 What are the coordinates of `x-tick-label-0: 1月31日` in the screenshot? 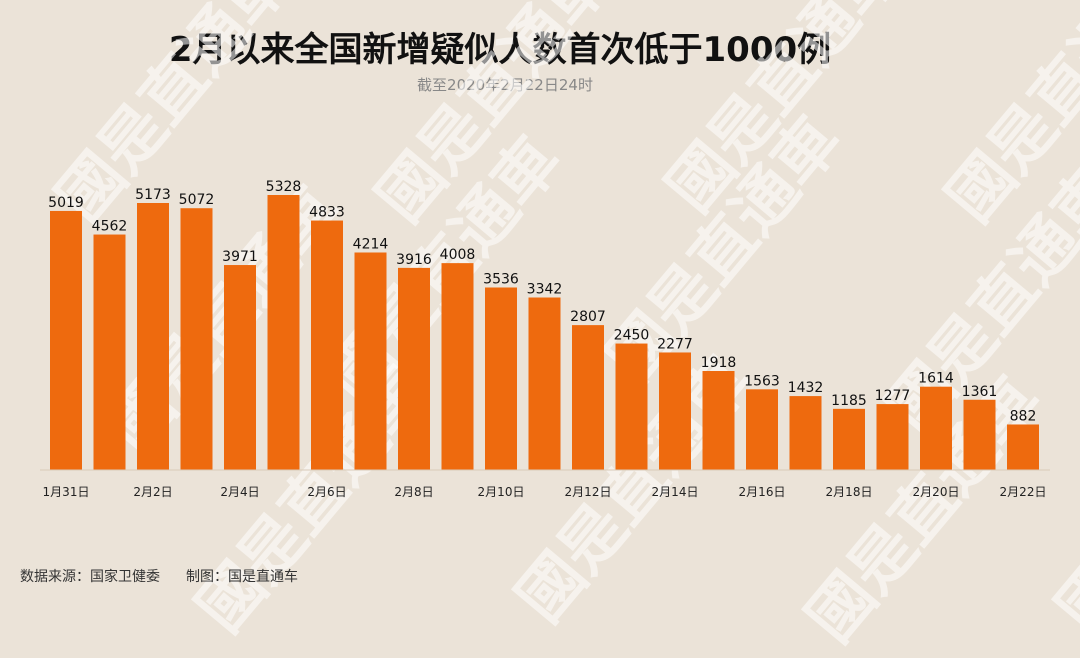 It's located at (66, 492).